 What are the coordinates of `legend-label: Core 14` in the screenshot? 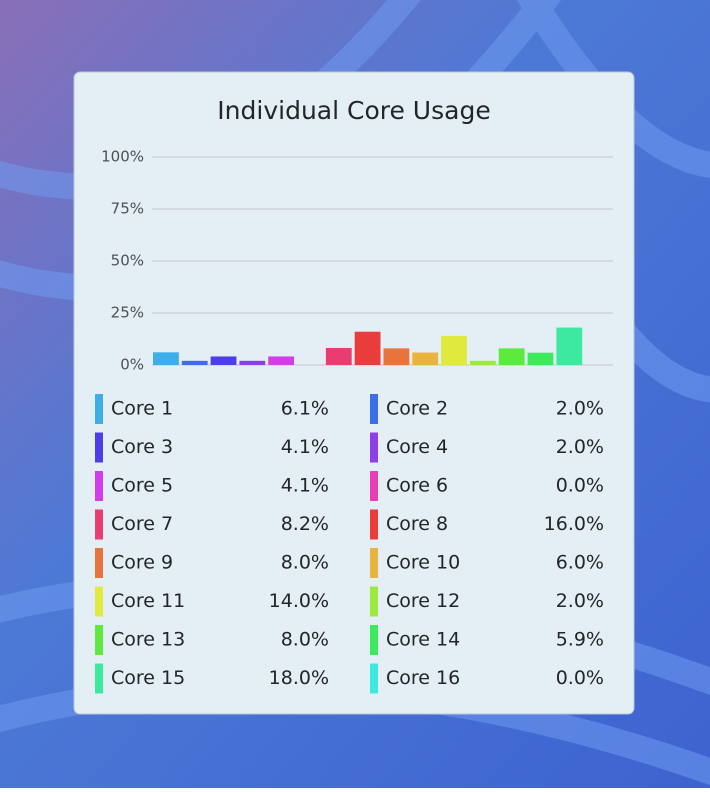 It's located at (423, 640).